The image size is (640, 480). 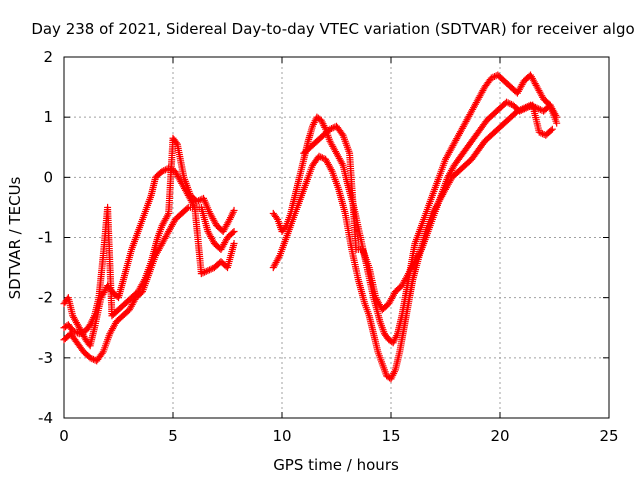 I want to click on y-tick-label: -2, so click(x=45, y=298).